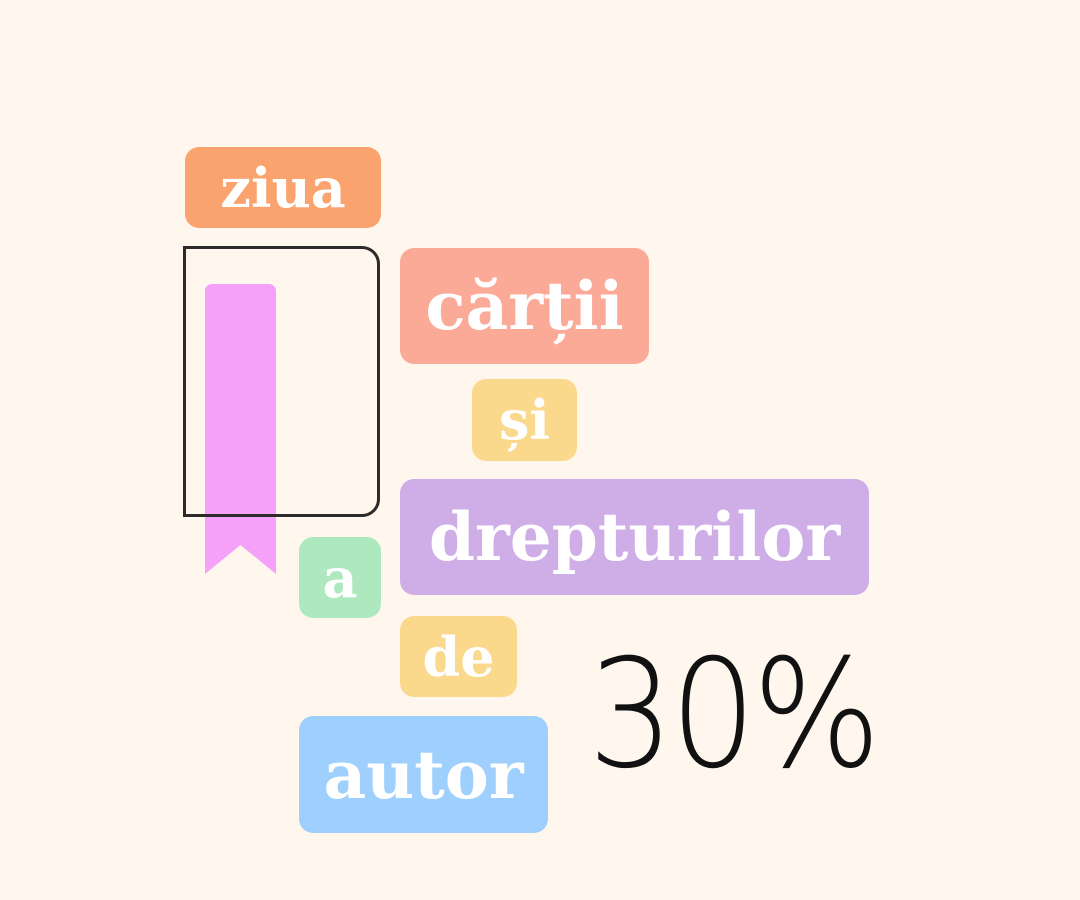 The image size is (1080, 900). I want to click on word-ziua: ziua, so click(283, 187).